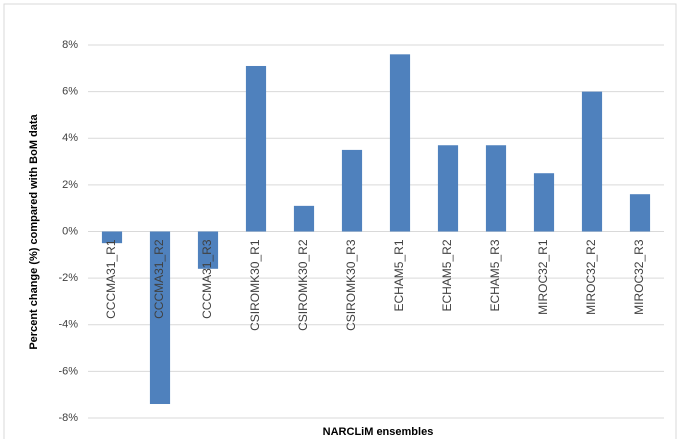 This screenshot has height=439, width=681. Describe the element at coordinates (70, 185) in the screenshot. I see `y-tick-label: 2%` at that location.